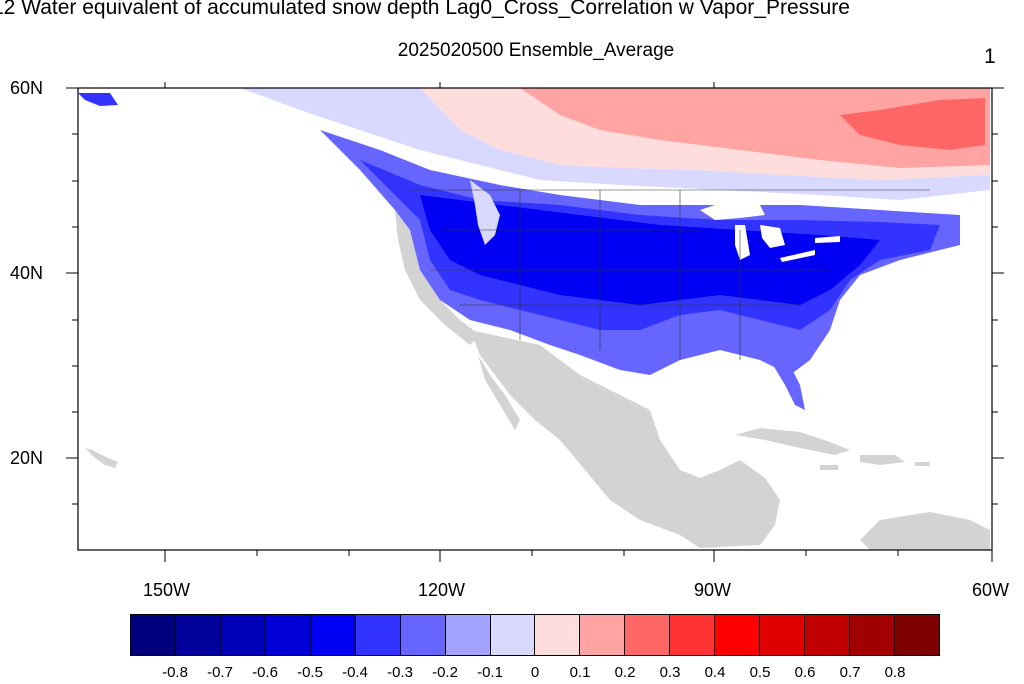  What do you see at coordinates (580, 672) in the screenshot?
I see `colorbar-label: 0.1` at bounding box center [580, 672].